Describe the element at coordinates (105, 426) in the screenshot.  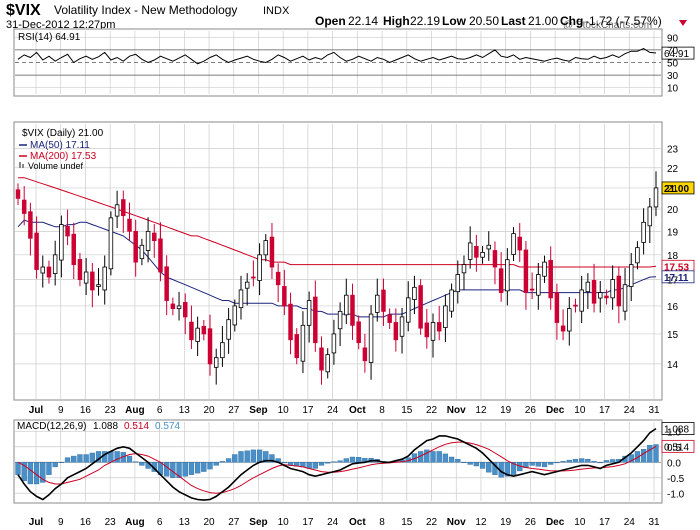
I see `macd-legend-value: 1.088` at that location.